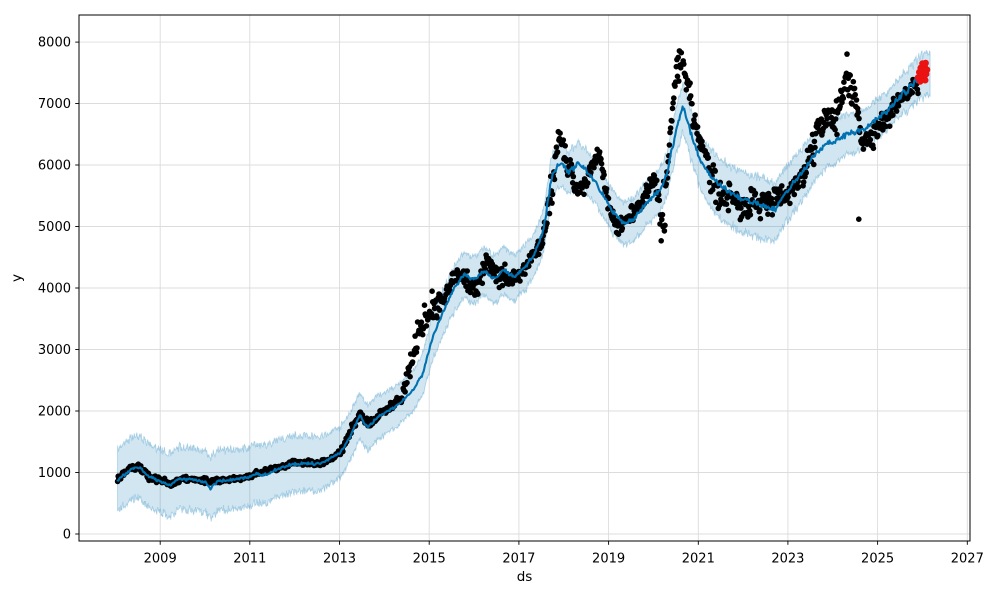 This screenshot has height=600, width=1000. What do you see at coordinates (54, 166) in the screenshot?
I see `y-tick-label: 6000` at bounding box center [54, 166].